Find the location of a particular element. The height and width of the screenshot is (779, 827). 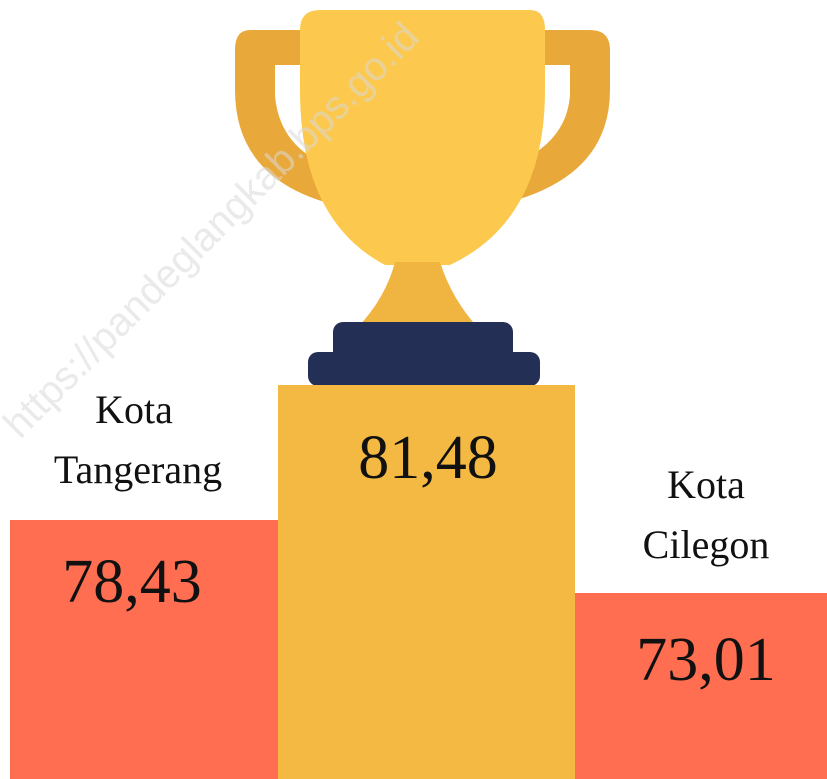

region-label: Tangerang is located at coordinates (138, 469).